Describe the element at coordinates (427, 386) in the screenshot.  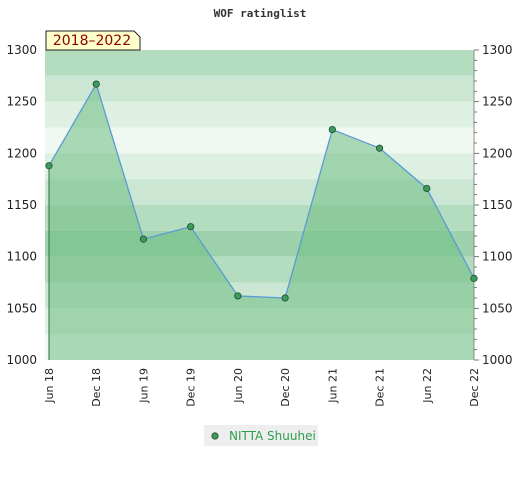
I see `x-tick-label: Jun 22` at that location.